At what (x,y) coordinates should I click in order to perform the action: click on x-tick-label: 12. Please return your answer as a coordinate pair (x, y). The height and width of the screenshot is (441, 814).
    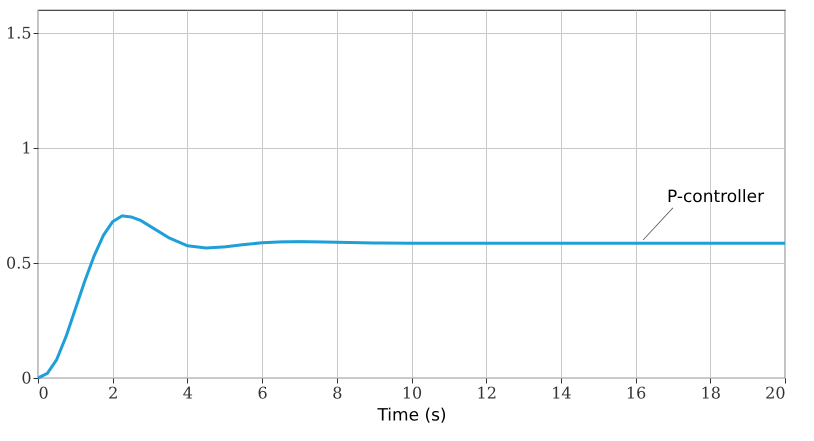
    Looking at the image, I should click on (486, 393).